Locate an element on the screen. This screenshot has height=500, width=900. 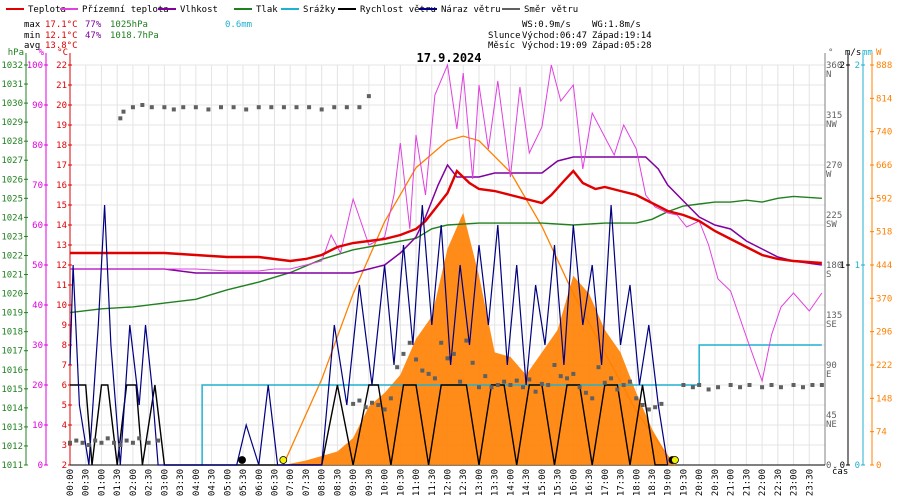
tick-label-rain: 2 is located at coordinates (857, 66).